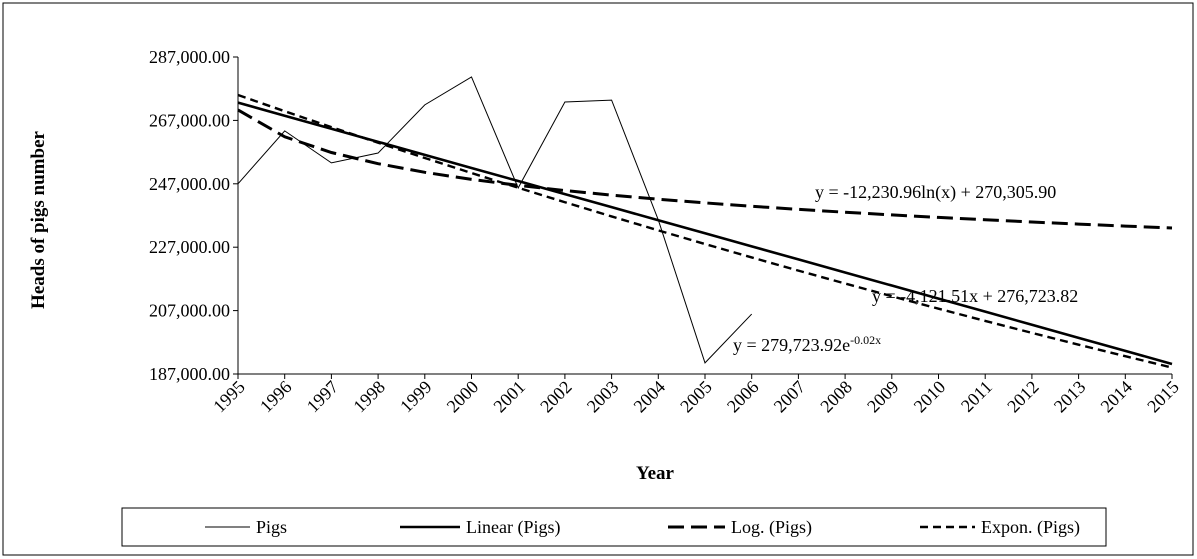 The width and height of the screenshot is (1197, 559). Describe the element at coordinates (513, 527) in the screenshot. I see `legend-label: Linear (Pigs)` at that location.